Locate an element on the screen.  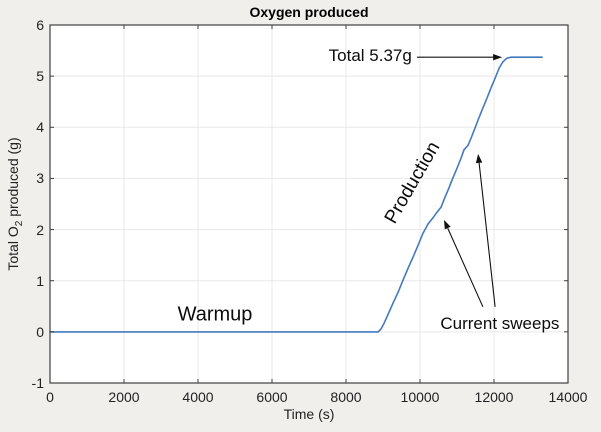
chart-title: Oxygen produced is located at coordinates (309, 12).